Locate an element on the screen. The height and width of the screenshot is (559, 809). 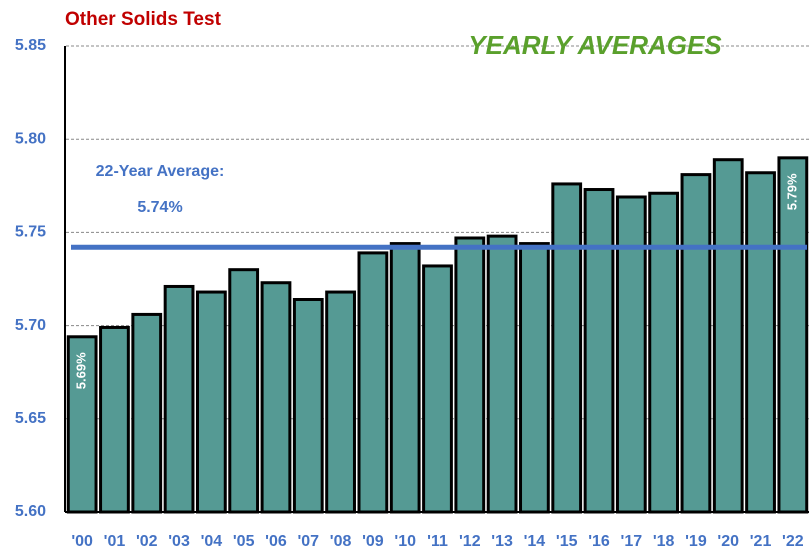
x-tick-label: '19 is located at coordinates (696, 541).